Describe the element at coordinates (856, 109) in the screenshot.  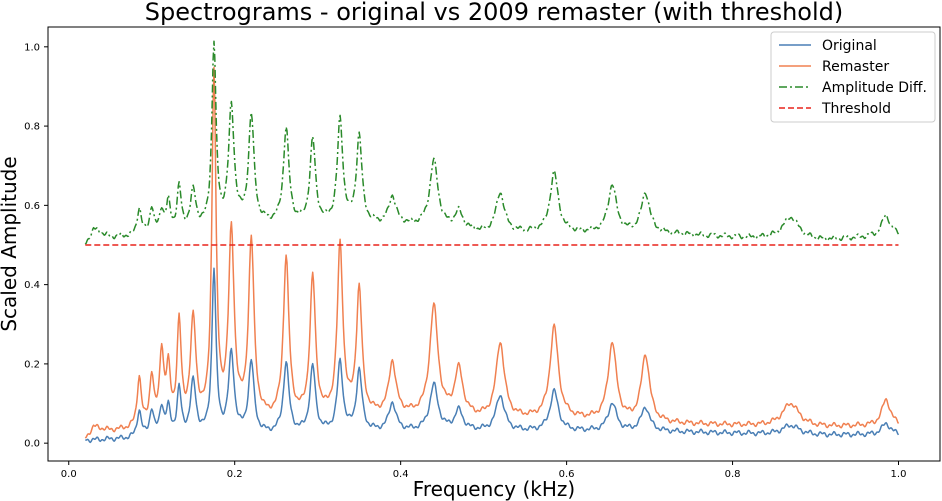
I see `legend-label: Threshold` at that location.